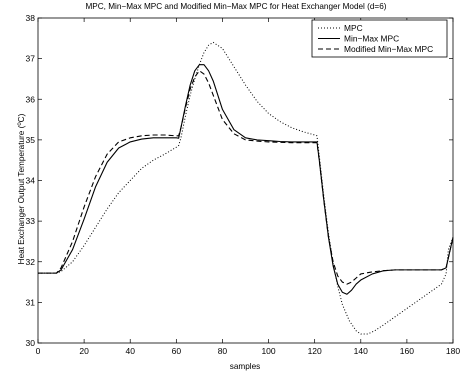 Image resolution: width=460 pixels, height=372 pixels. Describe the element at coordinates (177, 351) in the screenshot. I see `x-tick-label: 60` at that location.